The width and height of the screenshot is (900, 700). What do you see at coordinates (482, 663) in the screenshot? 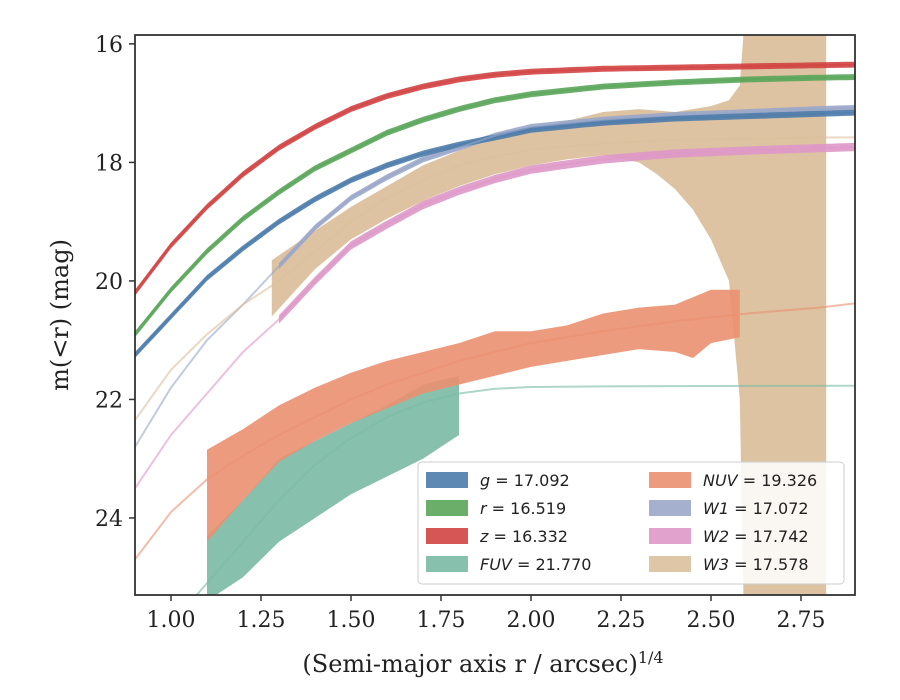
I see `x-axis-label: (Semi-major axis r / arcsec)1/4` at bounding box center [482, 663].